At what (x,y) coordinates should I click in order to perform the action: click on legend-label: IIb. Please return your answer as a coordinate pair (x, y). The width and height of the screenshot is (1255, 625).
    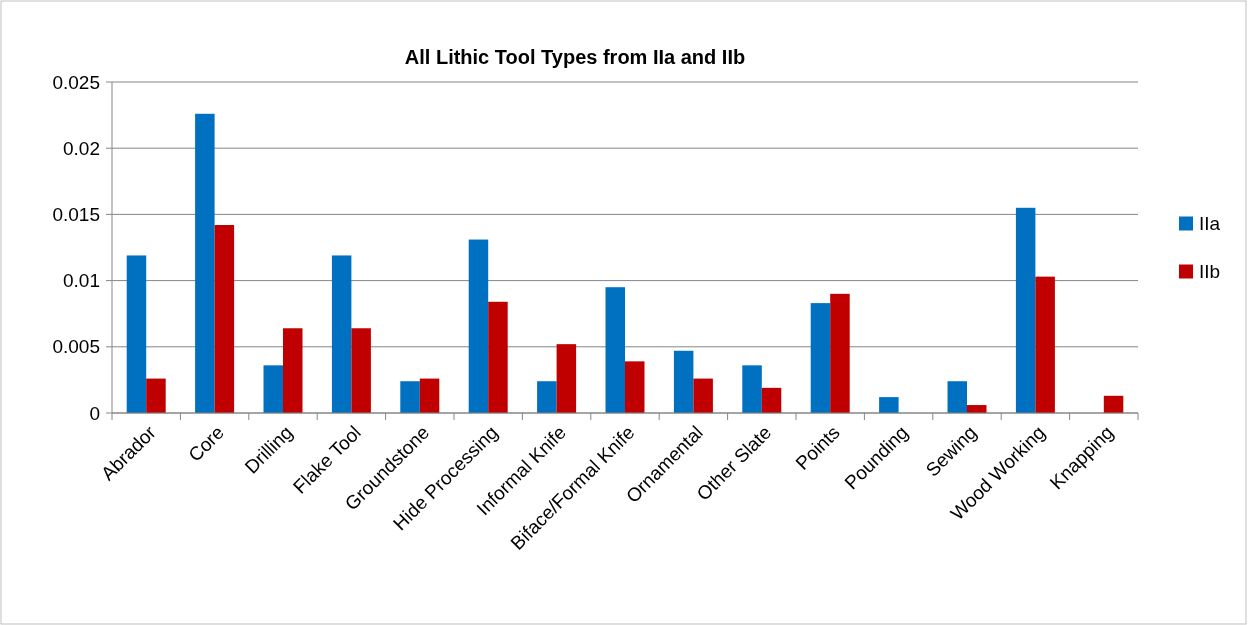
    Looking at the image, I should click on (1210, 272).